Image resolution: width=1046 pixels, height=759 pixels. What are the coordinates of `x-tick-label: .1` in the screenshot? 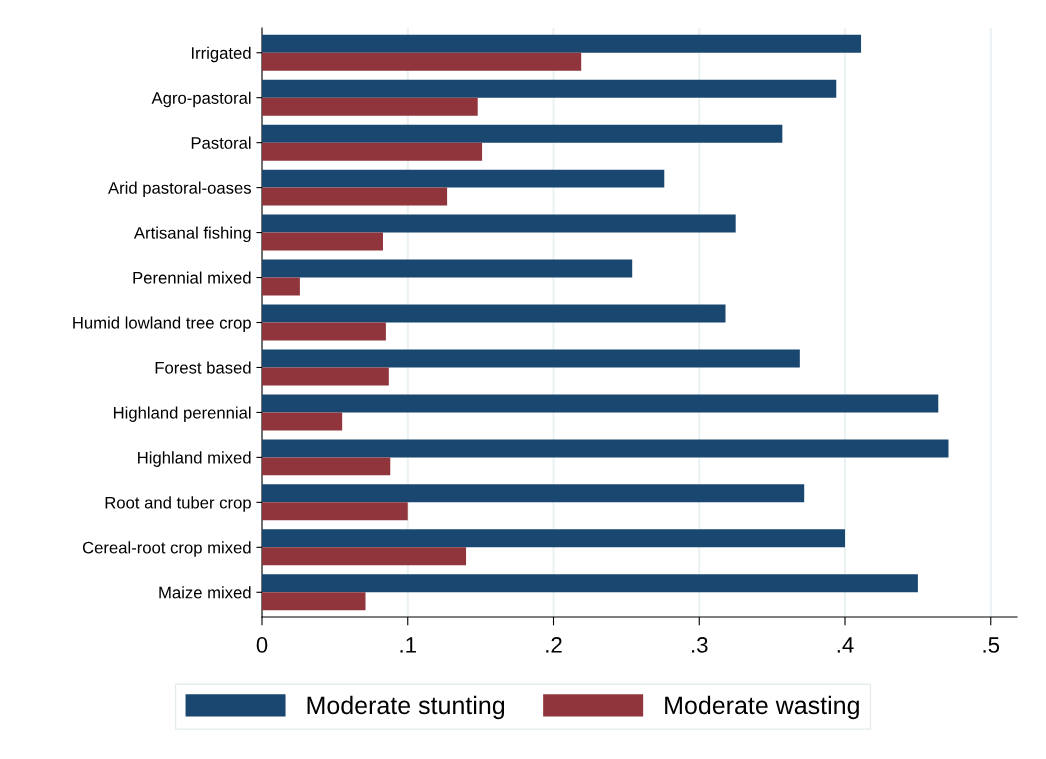 It's located at (408, 645).